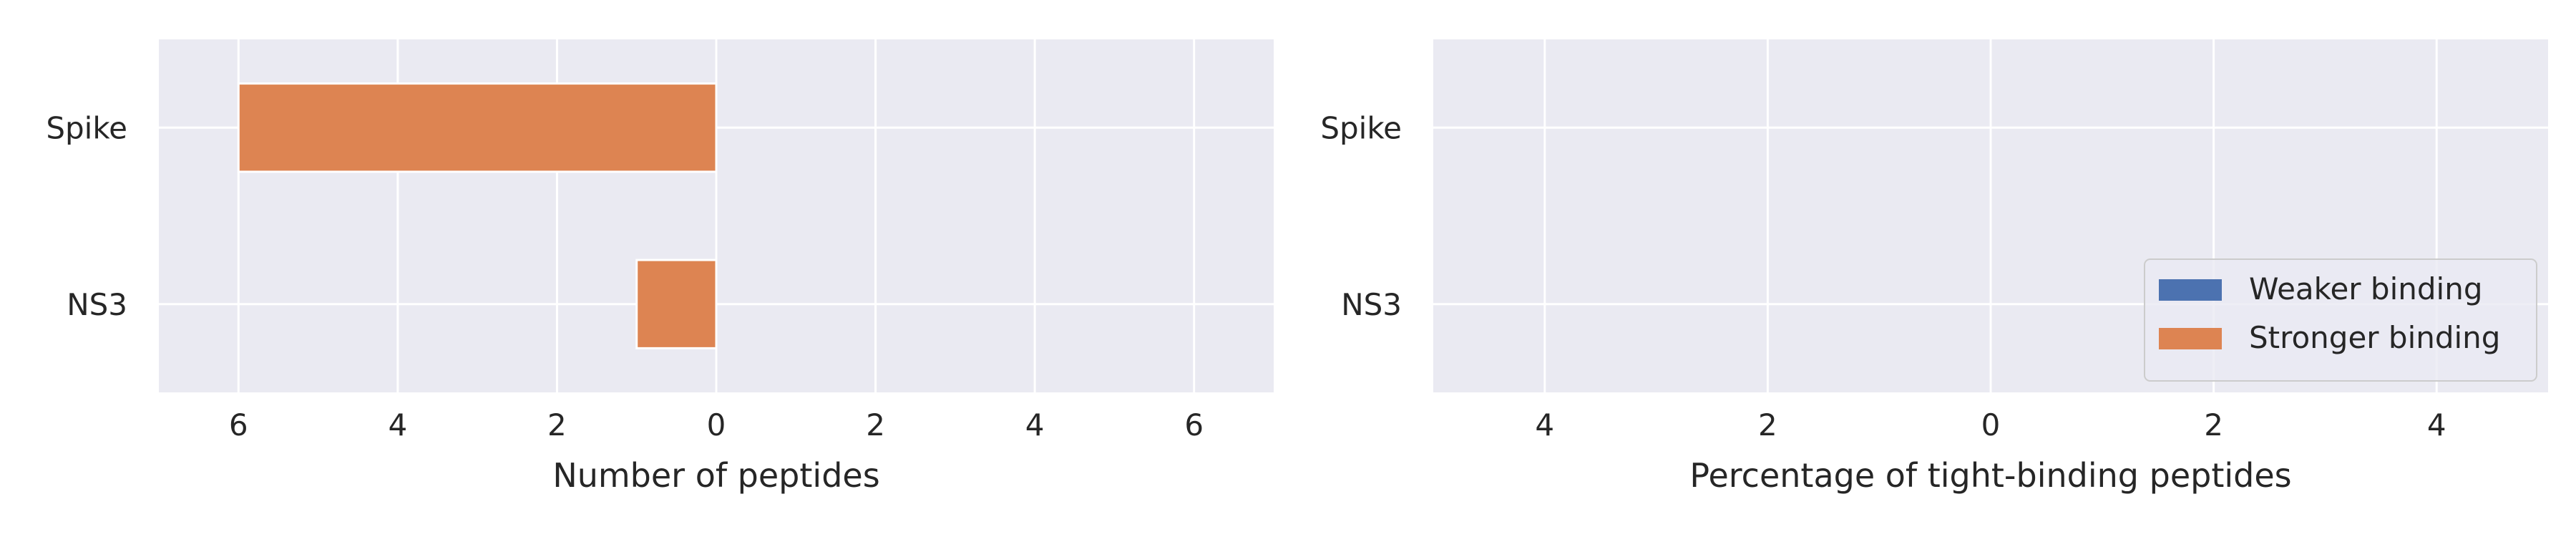  Describe the element at coordinates (715, 475) in the screenshot. I see `x-axis-label: Number of peptides` at that location.